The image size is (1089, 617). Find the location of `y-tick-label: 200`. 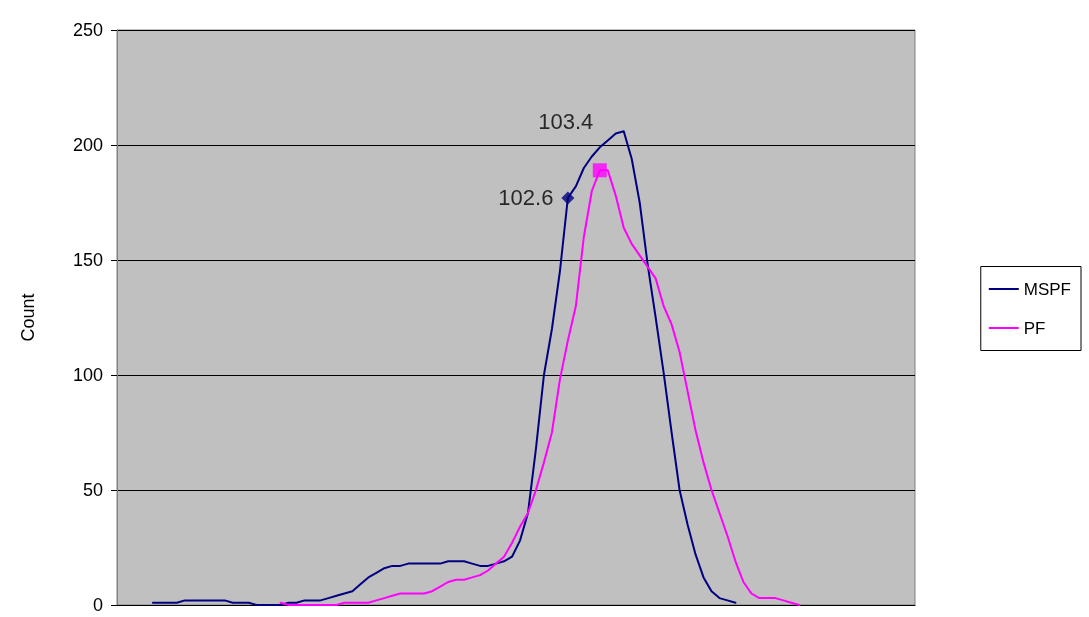

y-tick-label: 200 is located at coordinates (87, 145).